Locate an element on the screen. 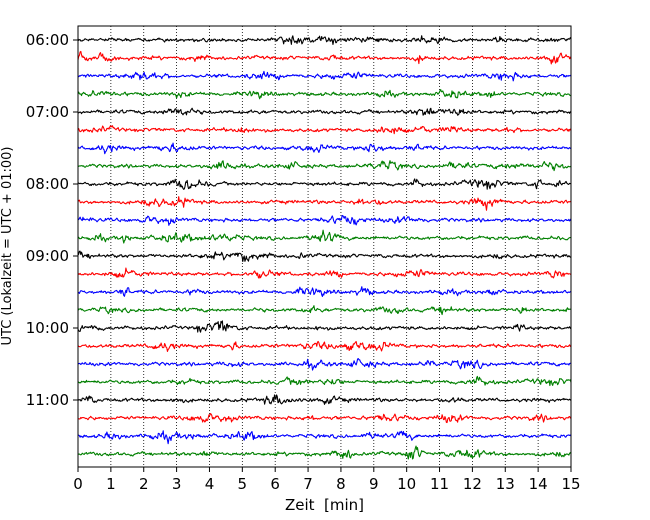  x-tick-label: 3 is located at coordinates (177, 484).